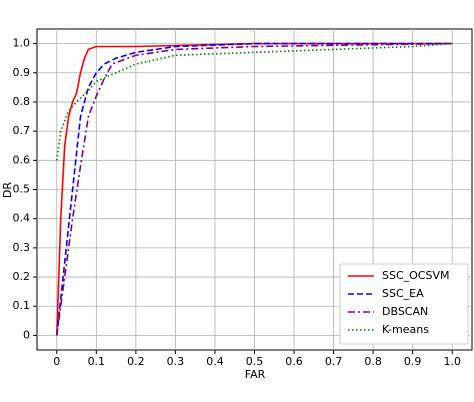 The image size is (474, 402). Describe the element at coordinates (255, 361) in the screenshot. I see `x-tick-label: 0.5` at that location.